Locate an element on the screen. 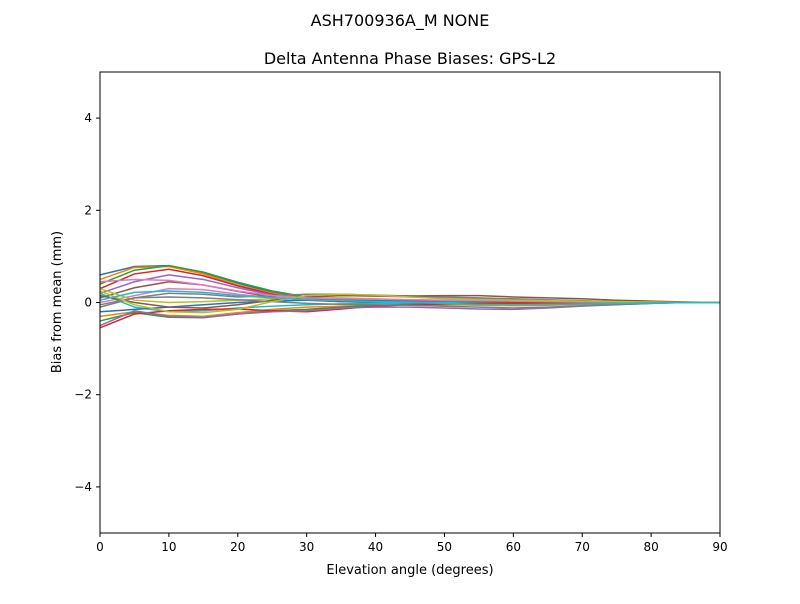 This screenshot has height=604, width=800. series-lines is located at coordinates (410, 296).